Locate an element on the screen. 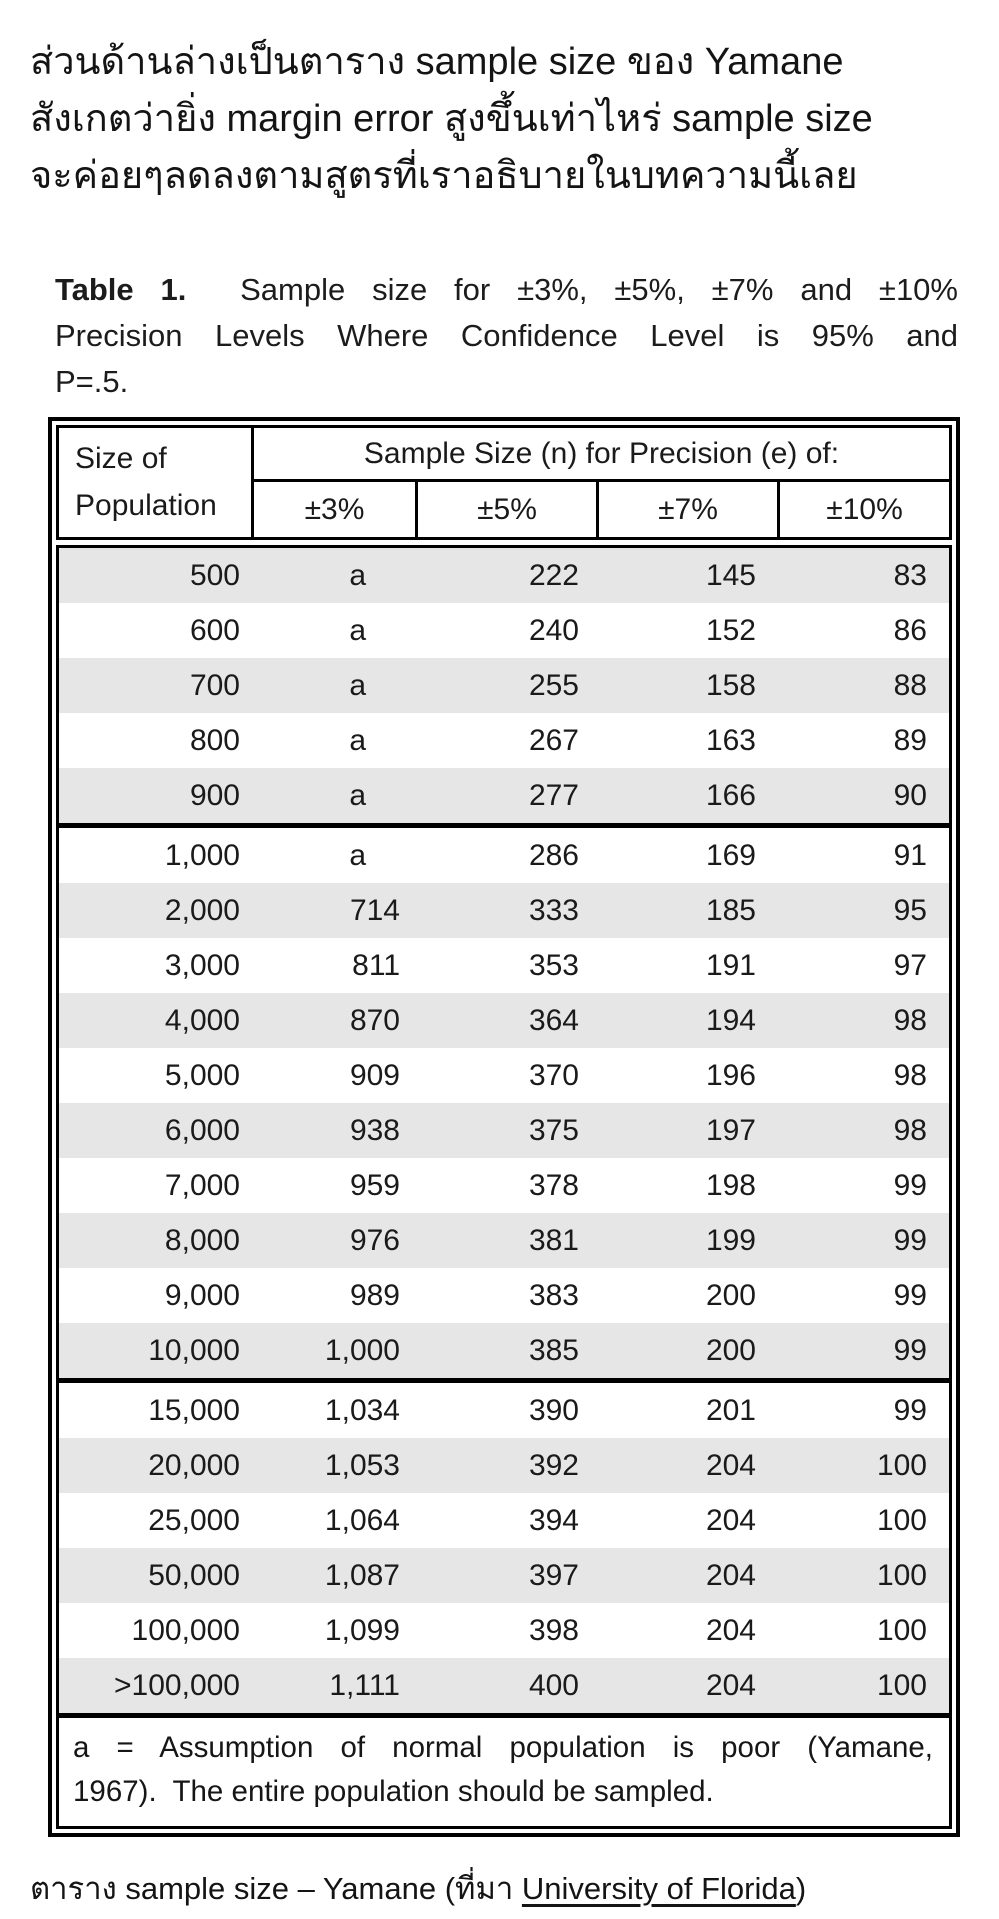 Image resolution: width=999 pixels, height=1919 pixels. cell-p5: 255 is located at coordinates (553, 685).